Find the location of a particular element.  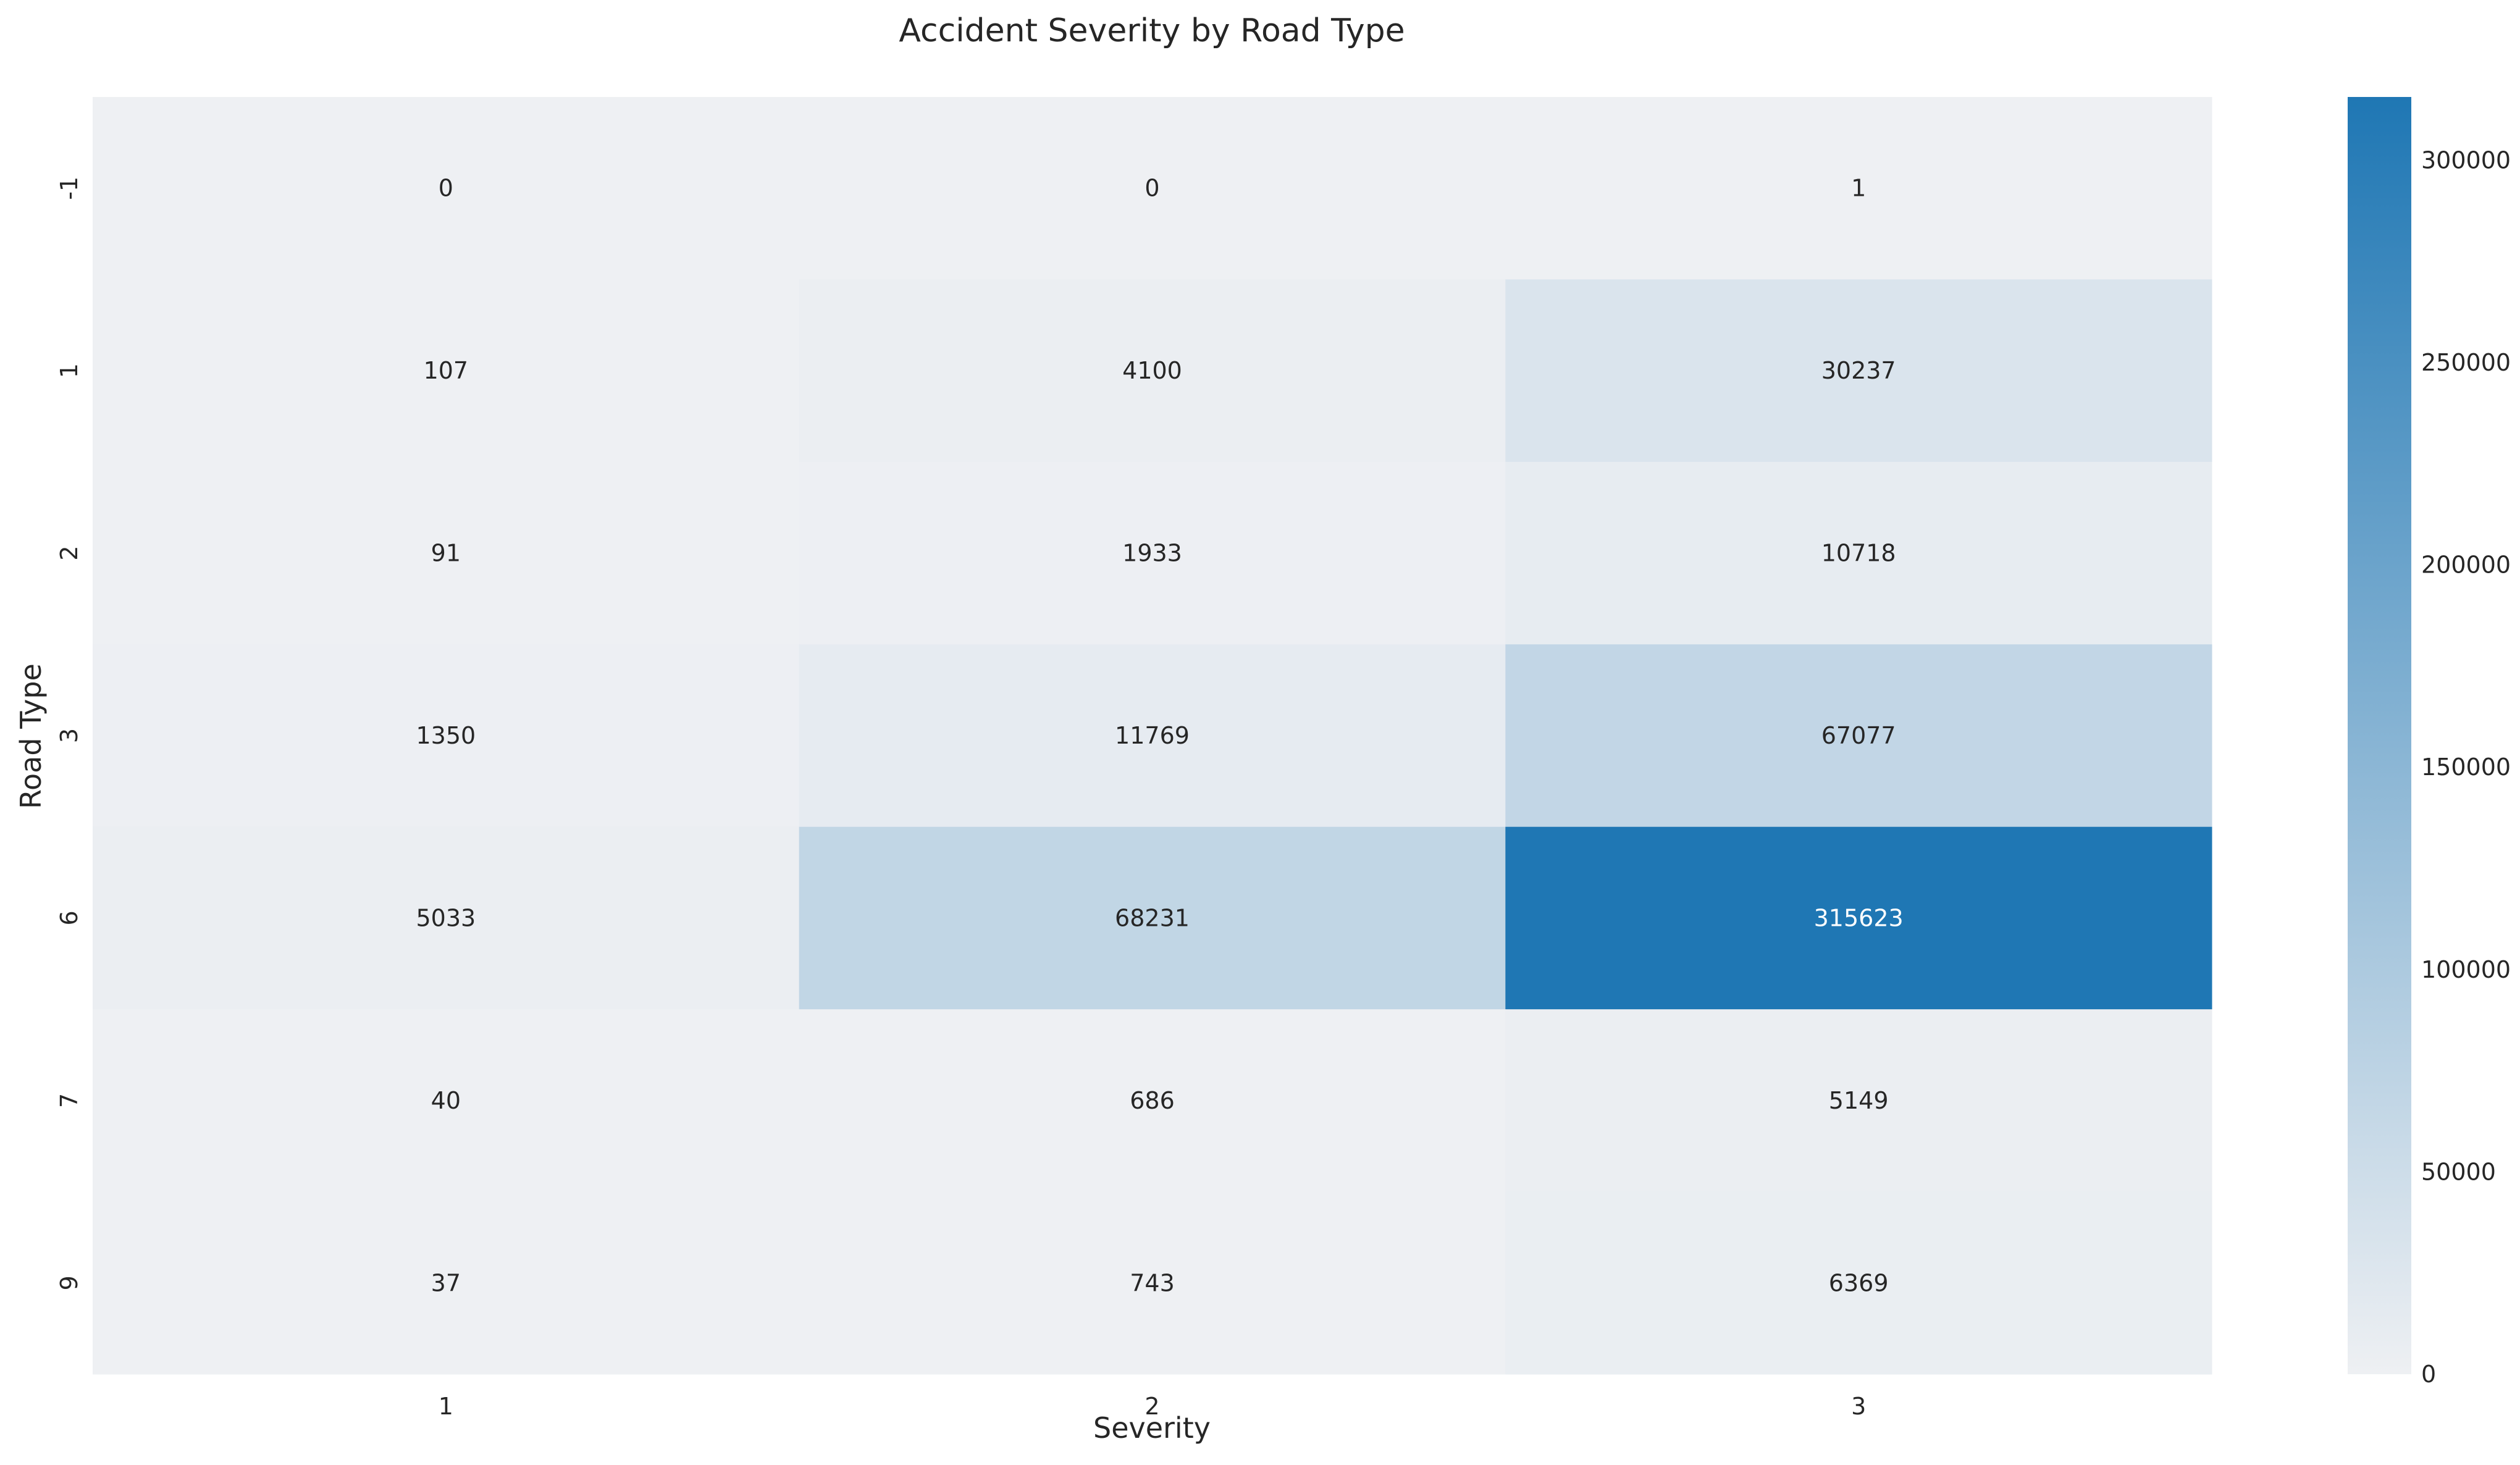

y-axis-ticks: -1 1 2 3 6 7 9 is located at coordinates (69, 734).